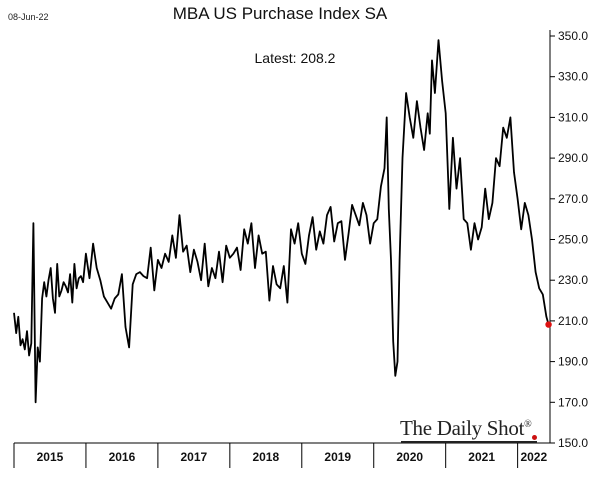 This screenshot has height=480, width=603. Describe the element at coordinates (548, 324) in the screenshot. I see `latest-point-marker` at that location.